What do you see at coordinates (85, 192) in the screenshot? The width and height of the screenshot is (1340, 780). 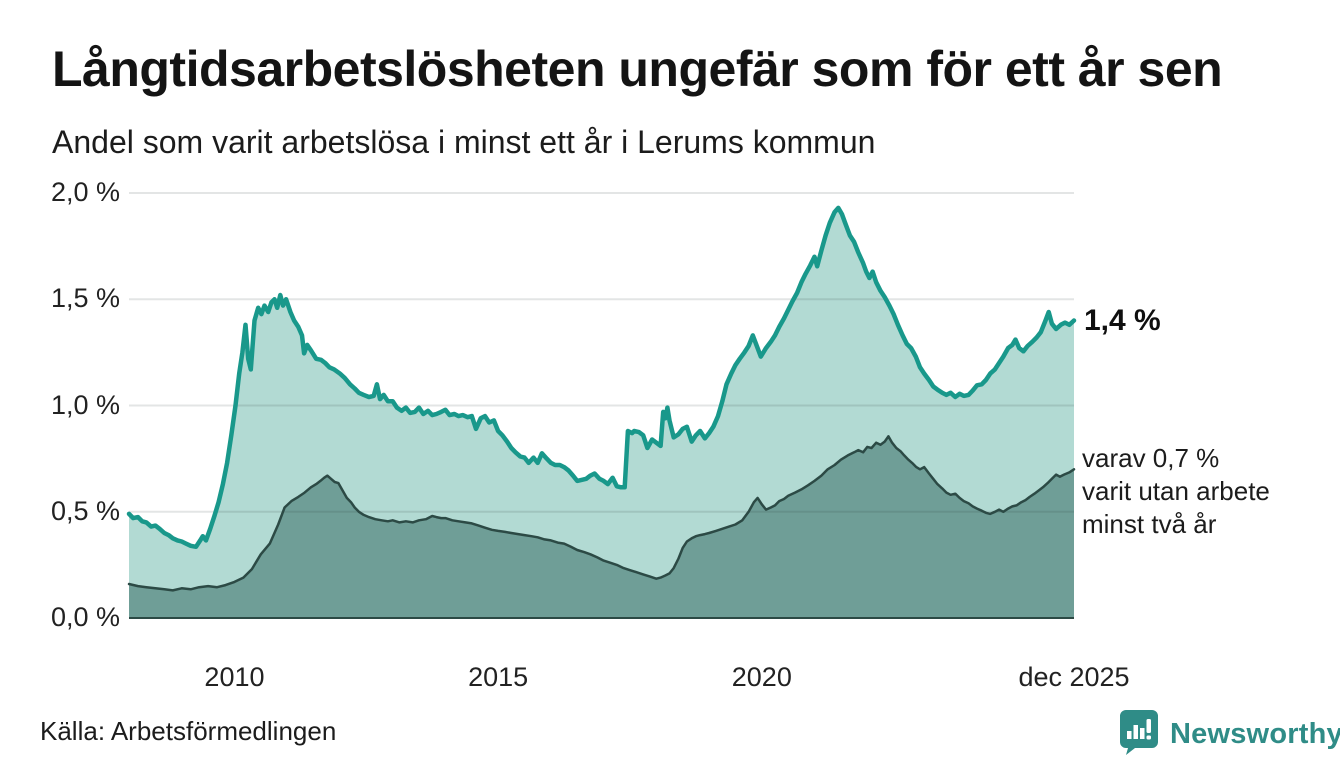 I see `y-axis-tick-label: 2,0 %` at bounding box center [85, 192].